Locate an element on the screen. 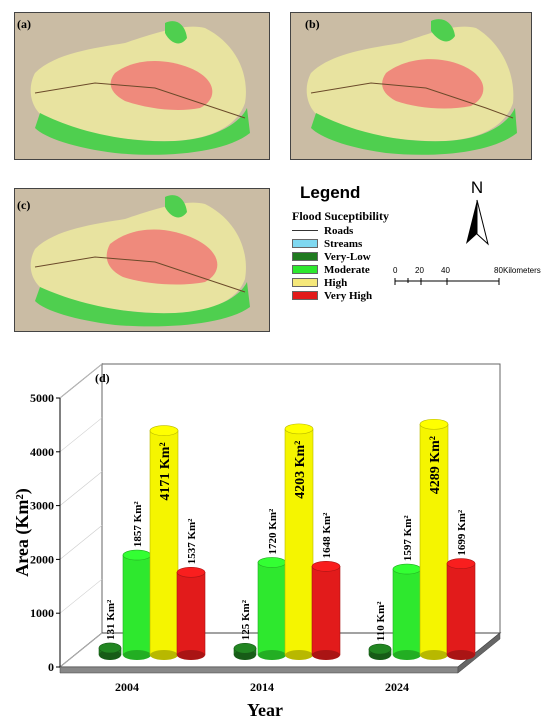  chart-floor-front-edge is located at coordinates (259, 670).